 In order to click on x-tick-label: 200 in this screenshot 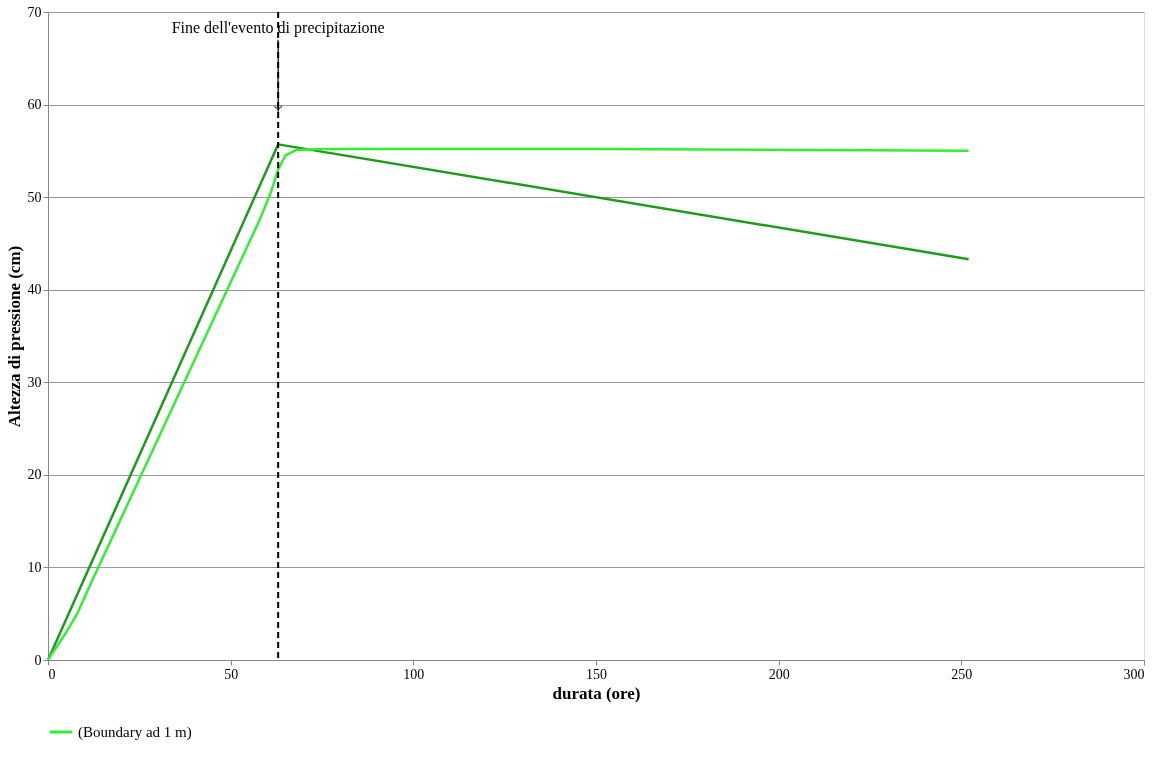, I will do `click(779, 674)`.